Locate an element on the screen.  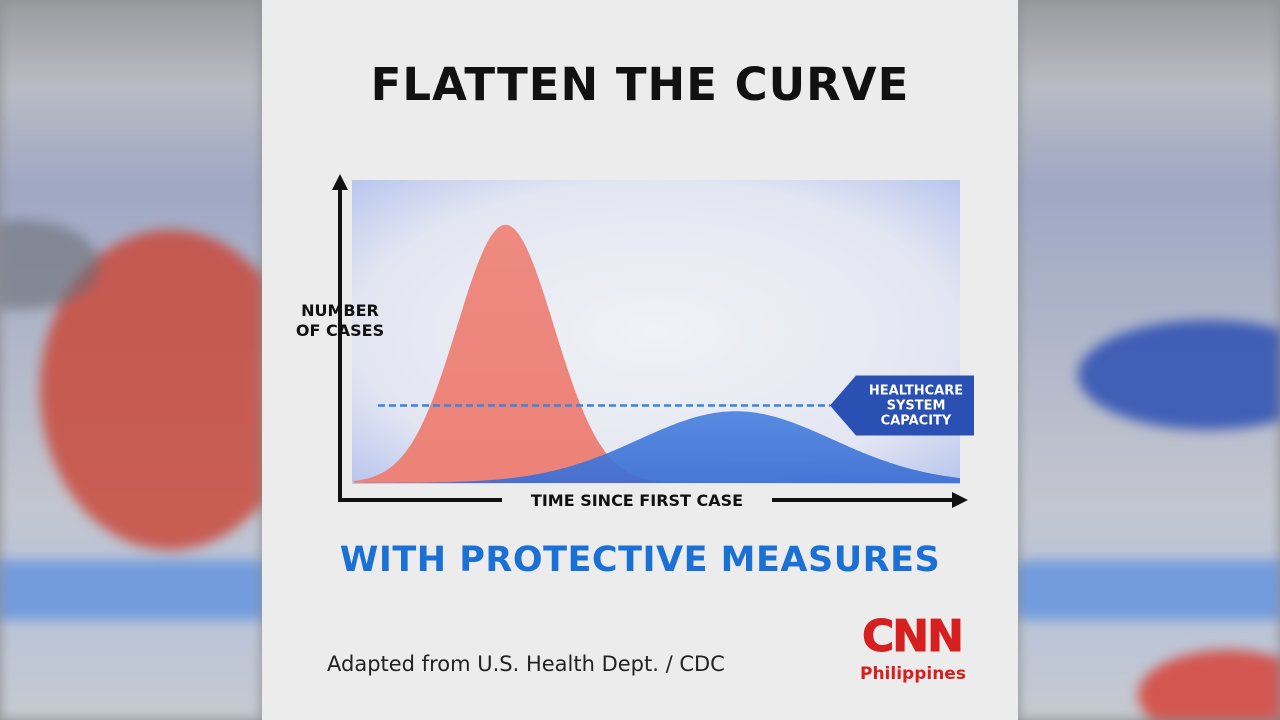
cnn-logo-text: CNN is located at coordinates (913, 636).